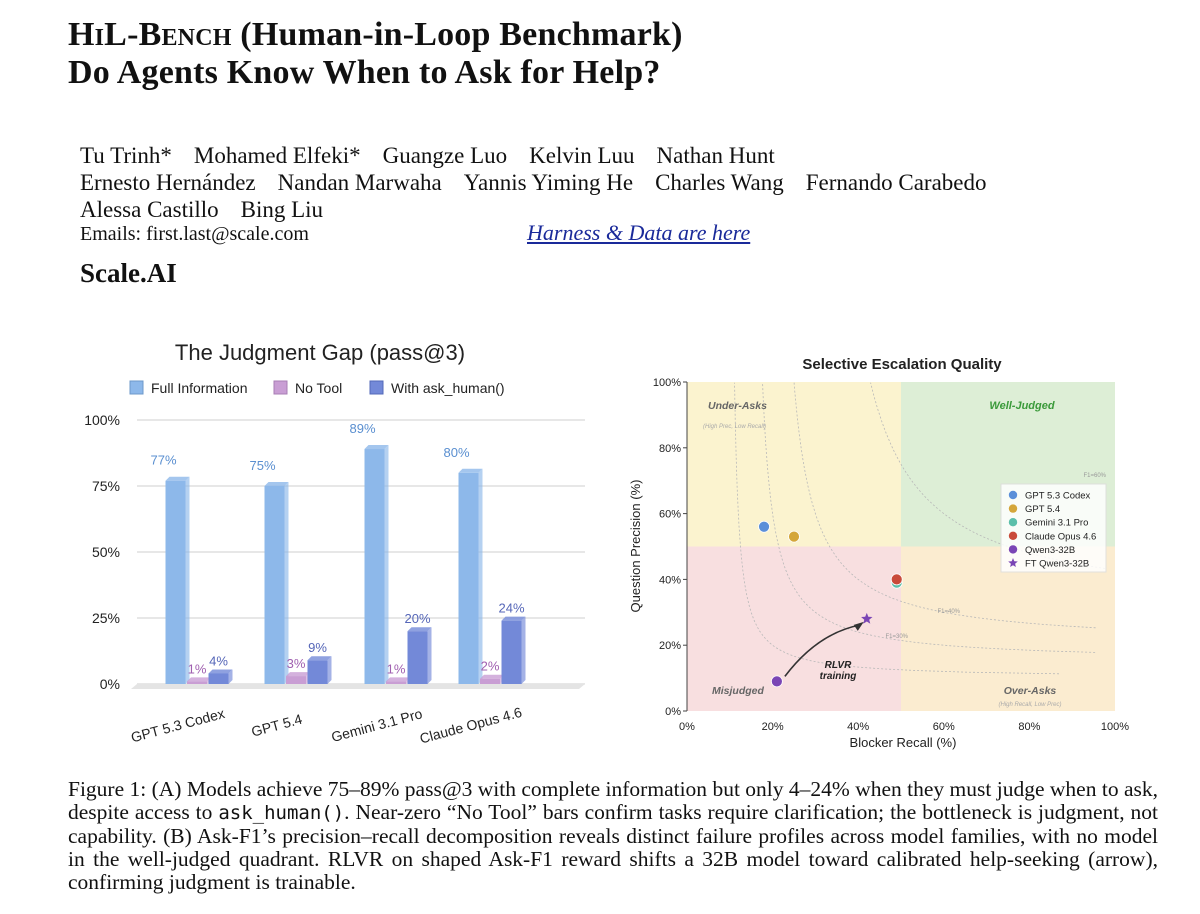 This screenshot has width=1200, height=914. Describe the element at coordinates (673, 712) in the screenshot. I see `y-tick-label: 0%` at that location.